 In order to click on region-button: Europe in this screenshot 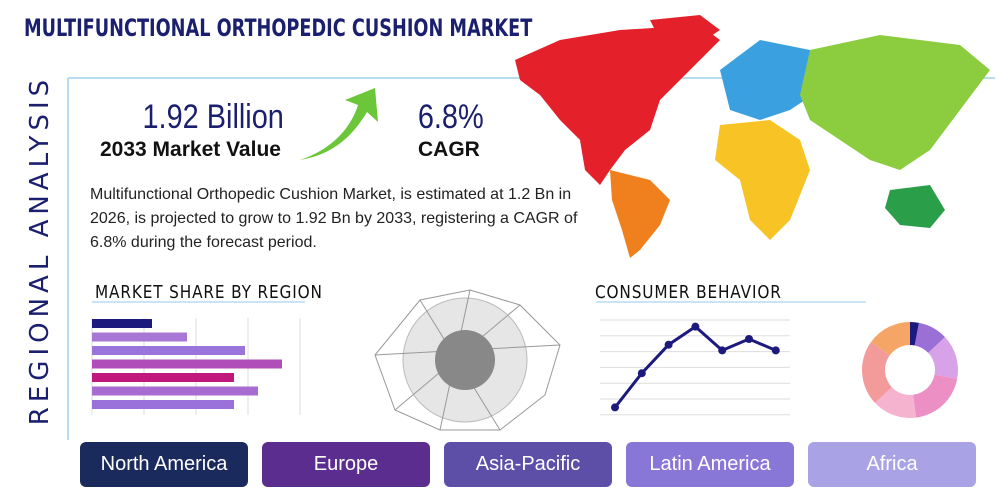, I will do `click(346, 464)`.